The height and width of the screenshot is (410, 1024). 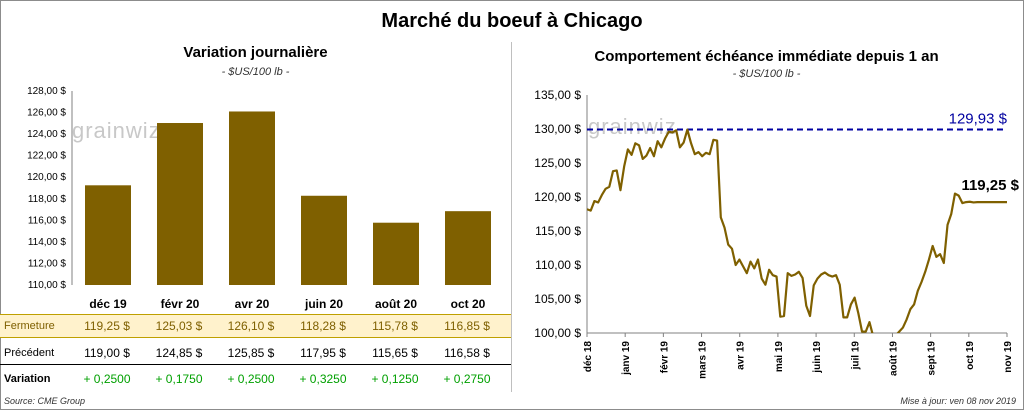 What do you see at coordinates (511, 217) in the screenshot?
I see `panel-divider` at bounding box center [511, 217].